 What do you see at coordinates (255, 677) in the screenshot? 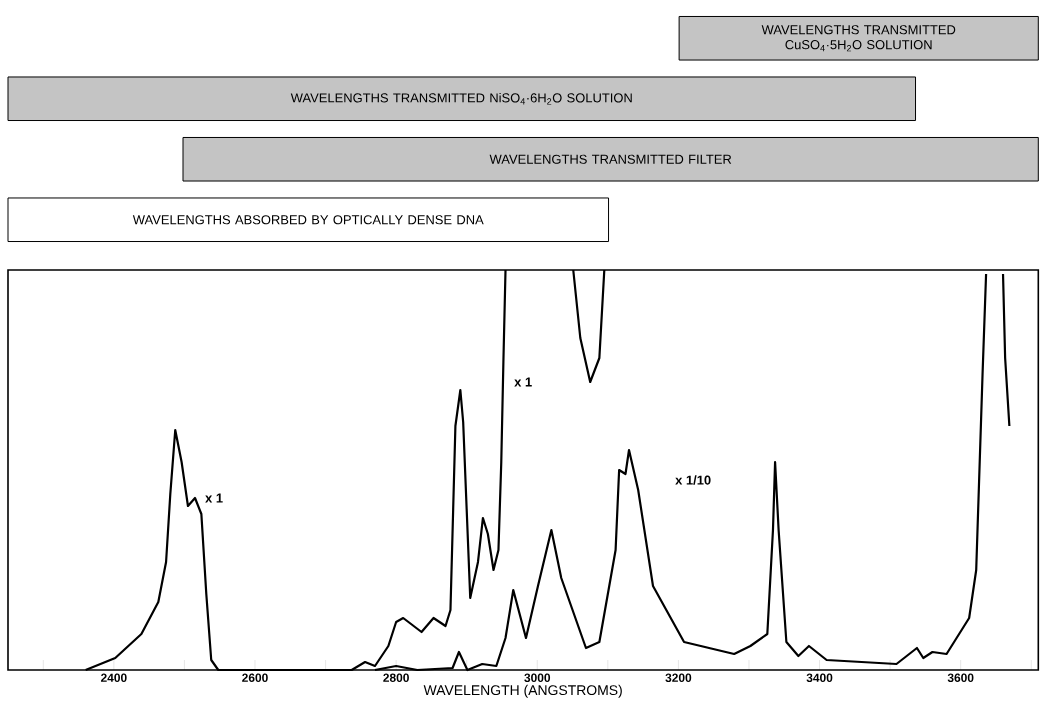
I see `x-tick-label: 2600` at bounding box center [255, 677].